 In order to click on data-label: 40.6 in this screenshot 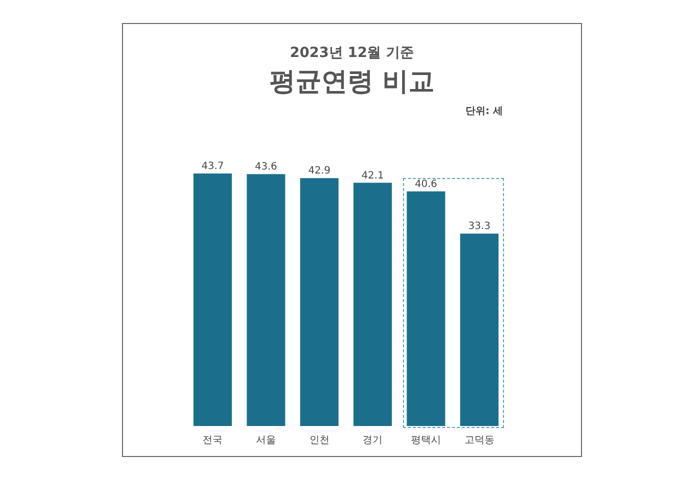, I will do `click(426, 184)`.